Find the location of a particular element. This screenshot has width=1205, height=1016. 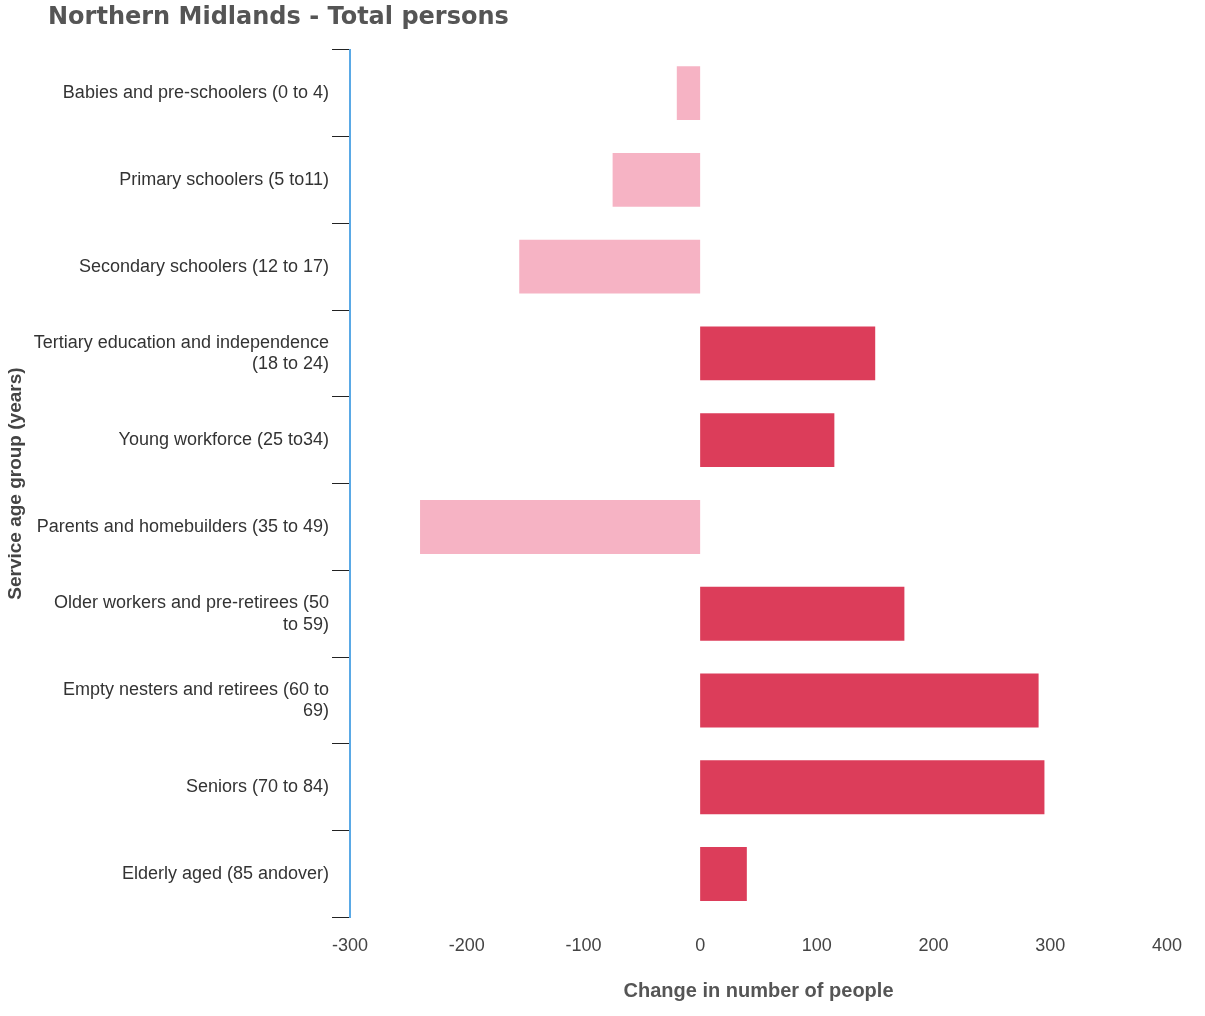

x-tick-label: -100 is located at coordinates (583, 945).